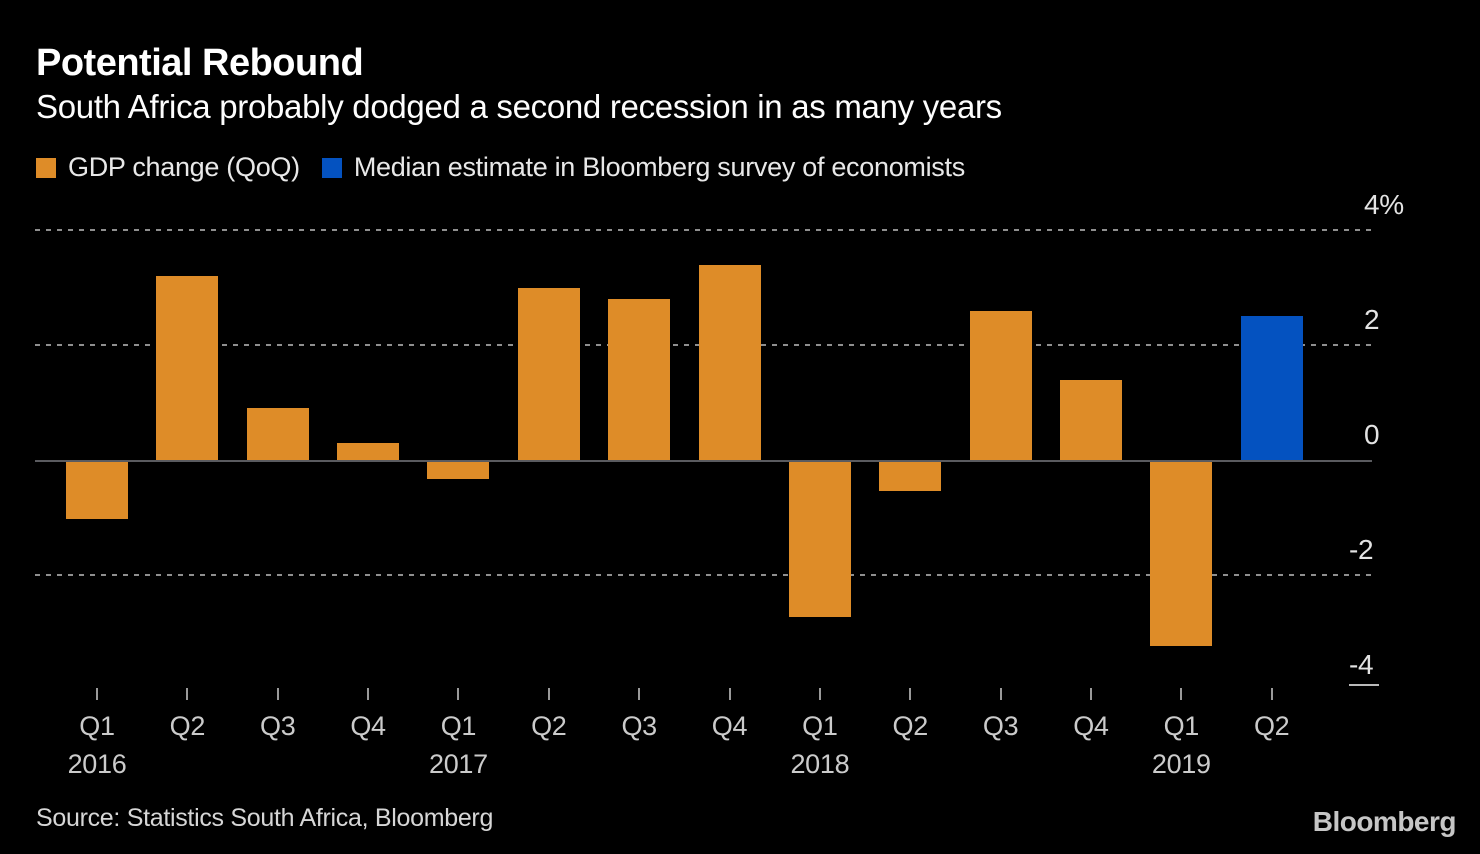 Image resolution: width=1480 pixels, height=854 pixels. I want to click on x-tick-q2-2016, so click(187, 694).